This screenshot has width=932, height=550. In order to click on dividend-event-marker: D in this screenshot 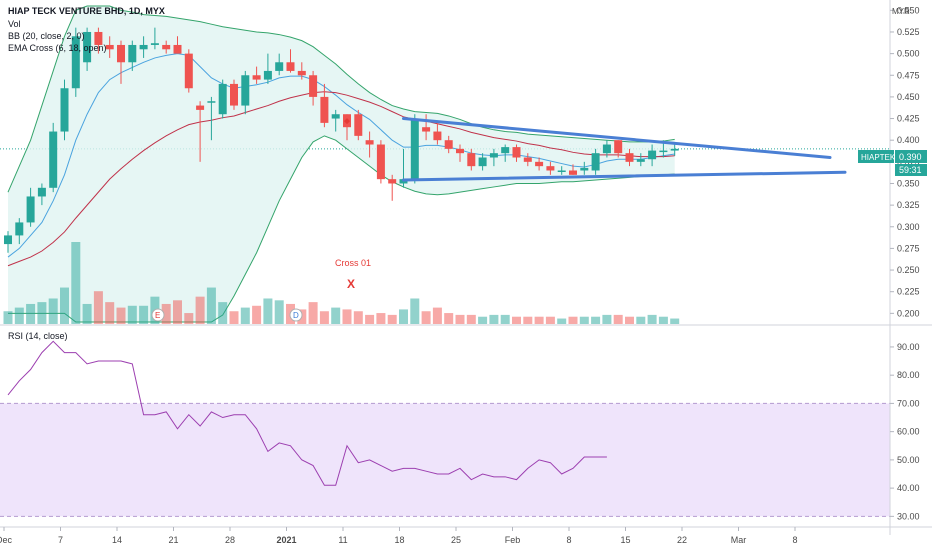, I will do `click(296, 315)`.